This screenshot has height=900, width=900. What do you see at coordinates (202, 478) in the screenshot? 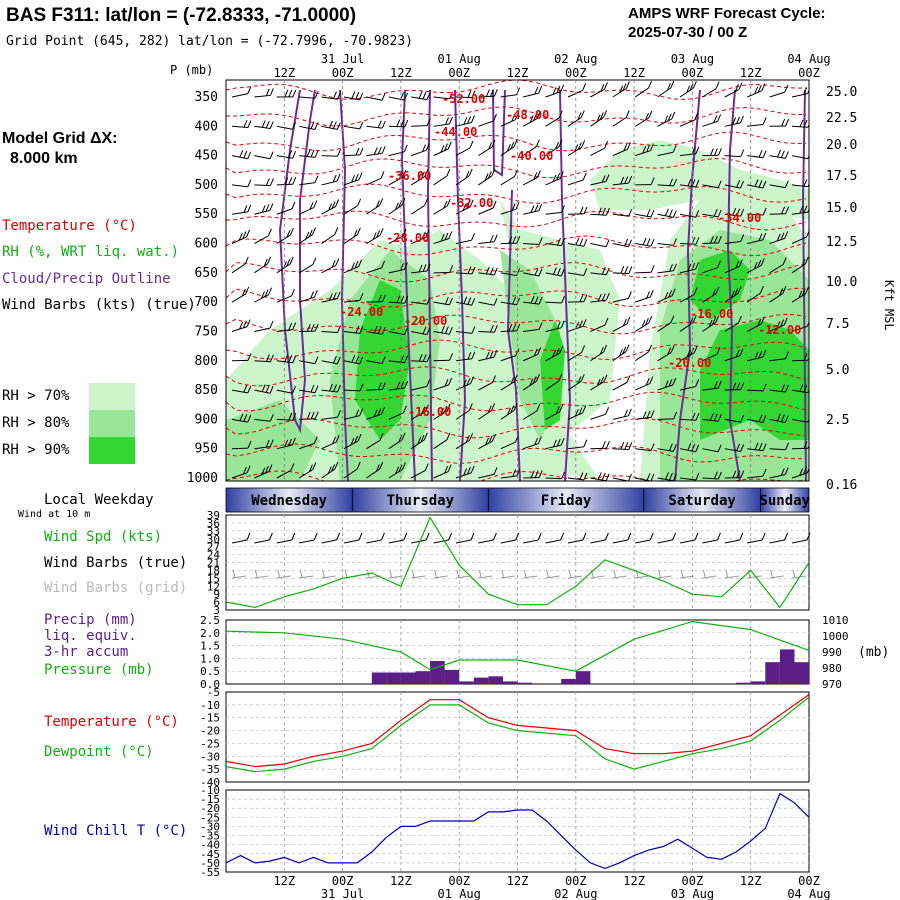
I see `pressure-level-label: 1000` at bounding box center [202, 478].